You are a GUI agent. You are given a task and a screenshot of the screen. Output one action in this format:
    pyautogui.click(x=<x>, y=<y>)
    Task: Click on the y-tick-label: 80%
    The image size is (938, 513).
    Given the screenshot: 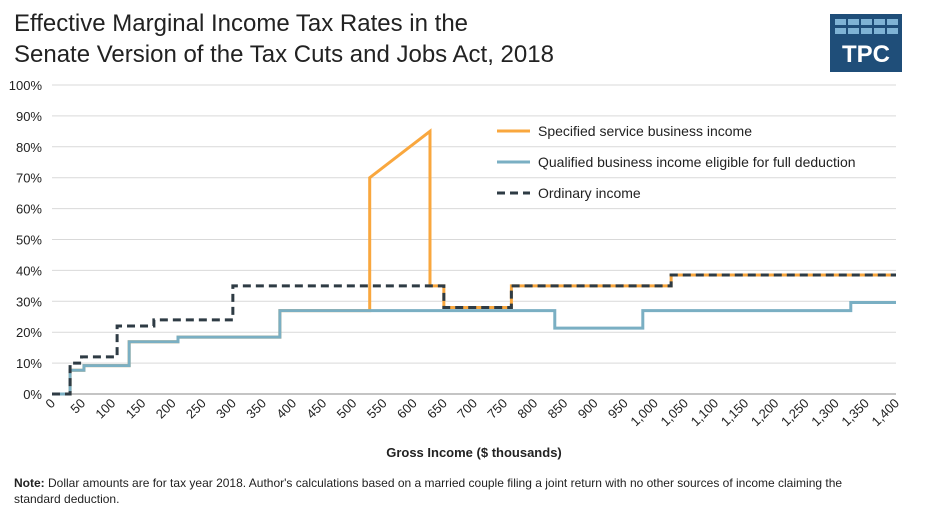 What is the action you would take?
    pyautogui.click(x=29, y=147)
    